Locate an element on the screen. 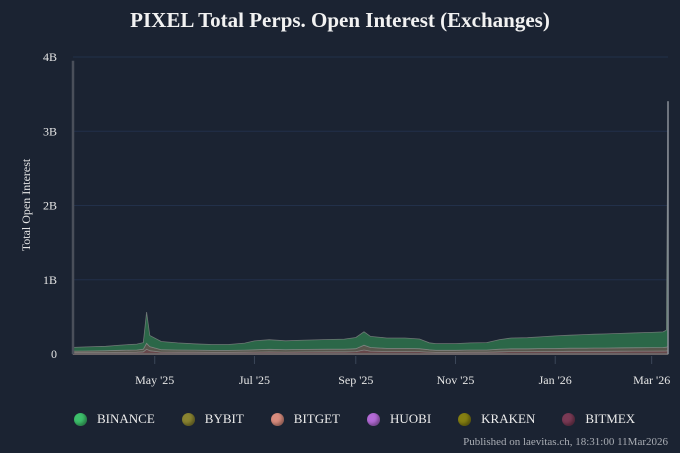 Image resolution: width=680 pixels, height=453 pixels. legend-item-bitmex: BITMEX is located at coordinates (598, 419).